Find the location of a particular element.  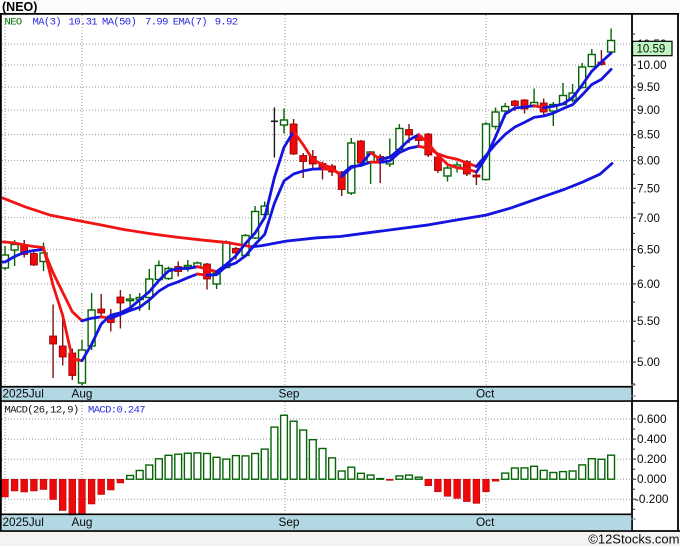

svg-text: 5.00 is located at coordinates (648, 362).